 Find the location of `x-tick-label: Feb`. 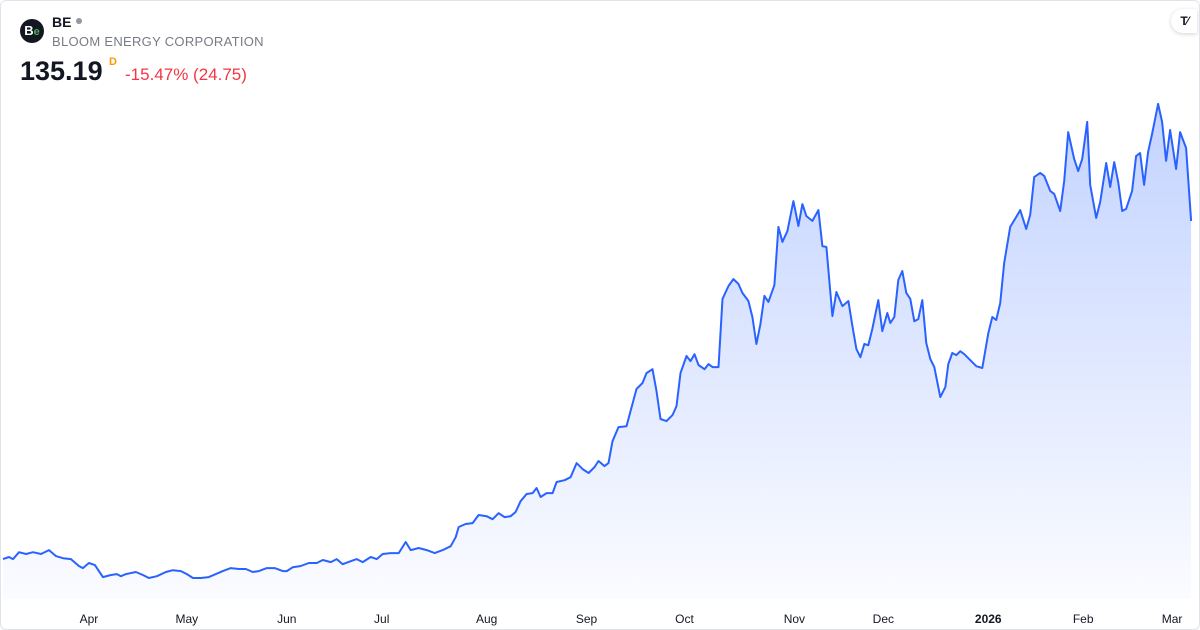

x-tick-label: Feb is located at coordinates (1083, 619).